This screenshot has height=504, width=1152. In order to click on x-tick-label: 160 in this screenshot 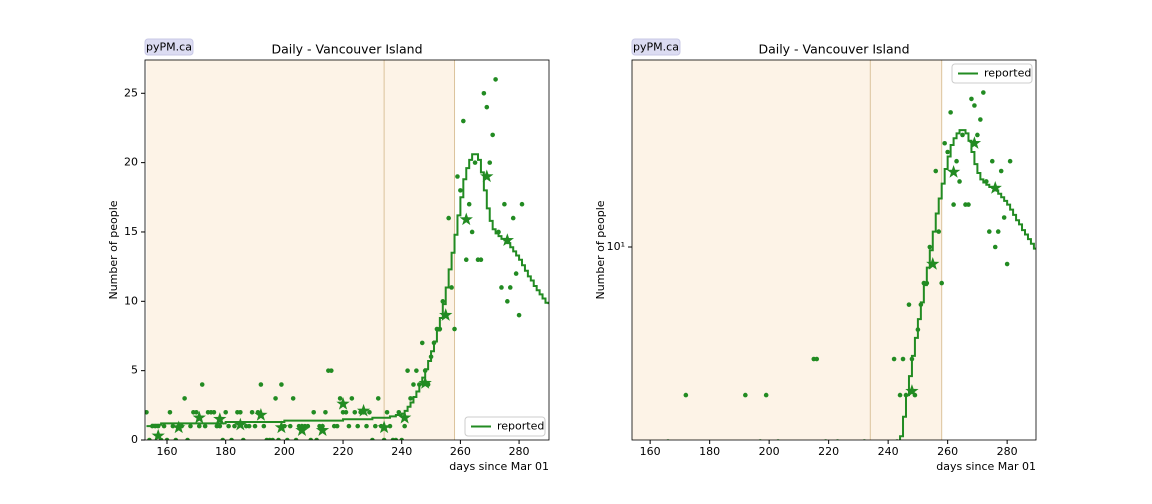, I will do `click(650, 451)`.